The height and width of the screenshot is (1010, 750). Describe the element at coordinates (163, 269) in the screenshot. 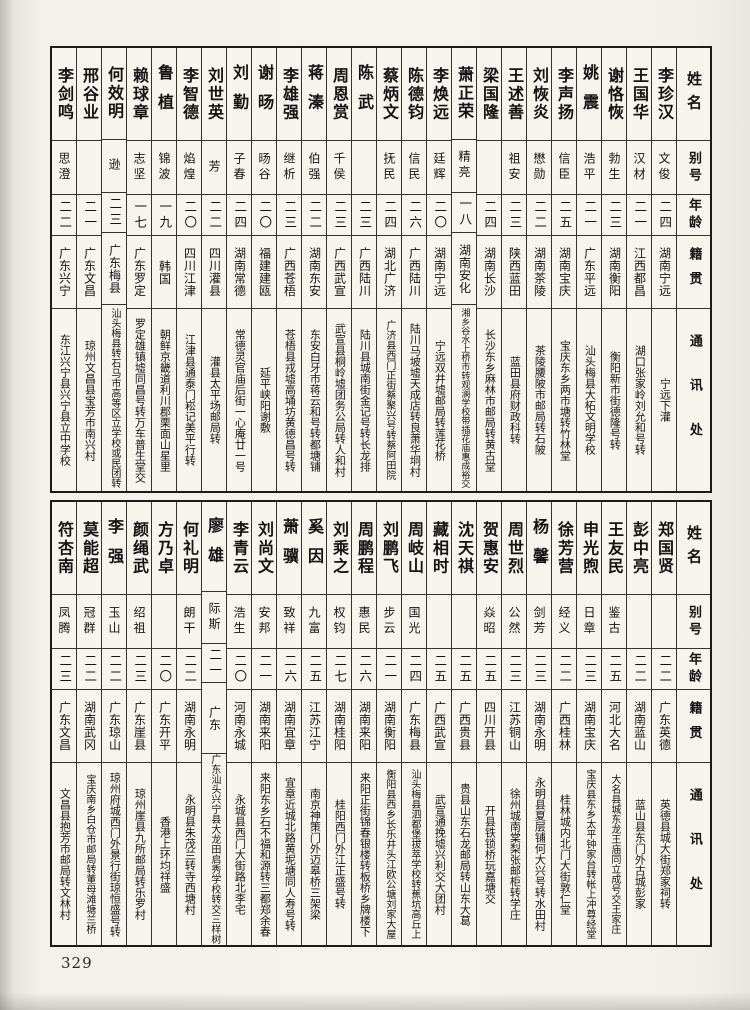

I see `directory-entry-column: 鲁植 锦波 一九 韩国 朝鲜京畿道利川郡栗面山星里` at that location.